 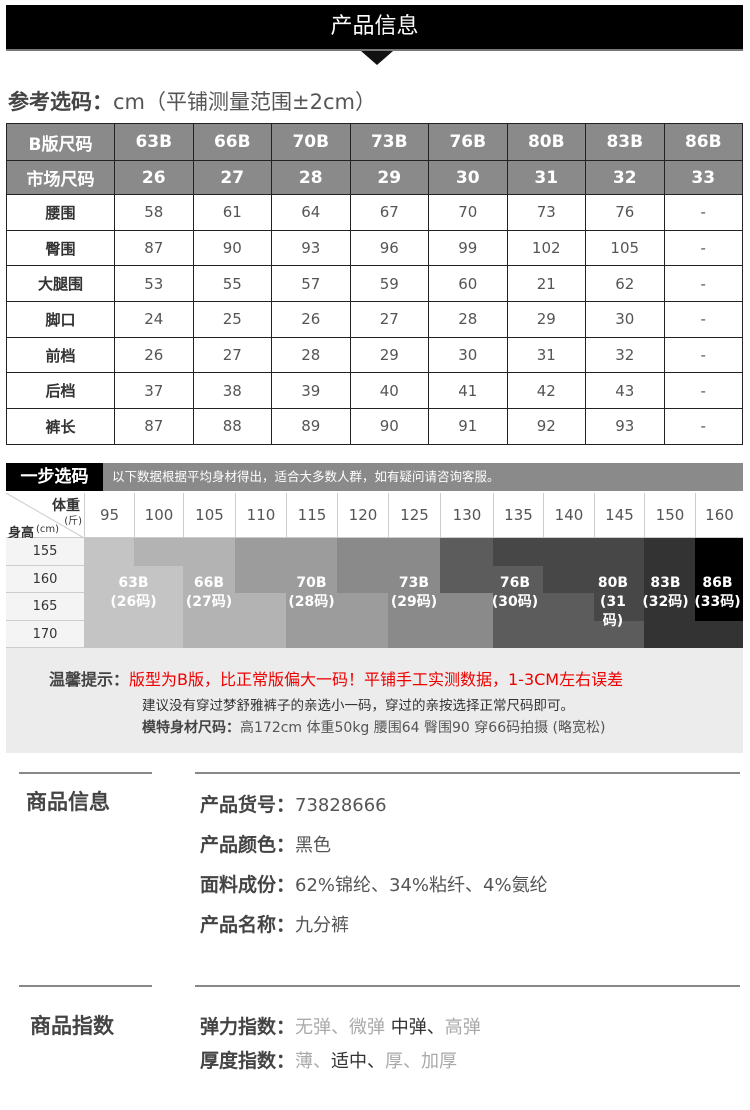 I want to click on size-zone-b: 66B, so click(x=209, y=583).